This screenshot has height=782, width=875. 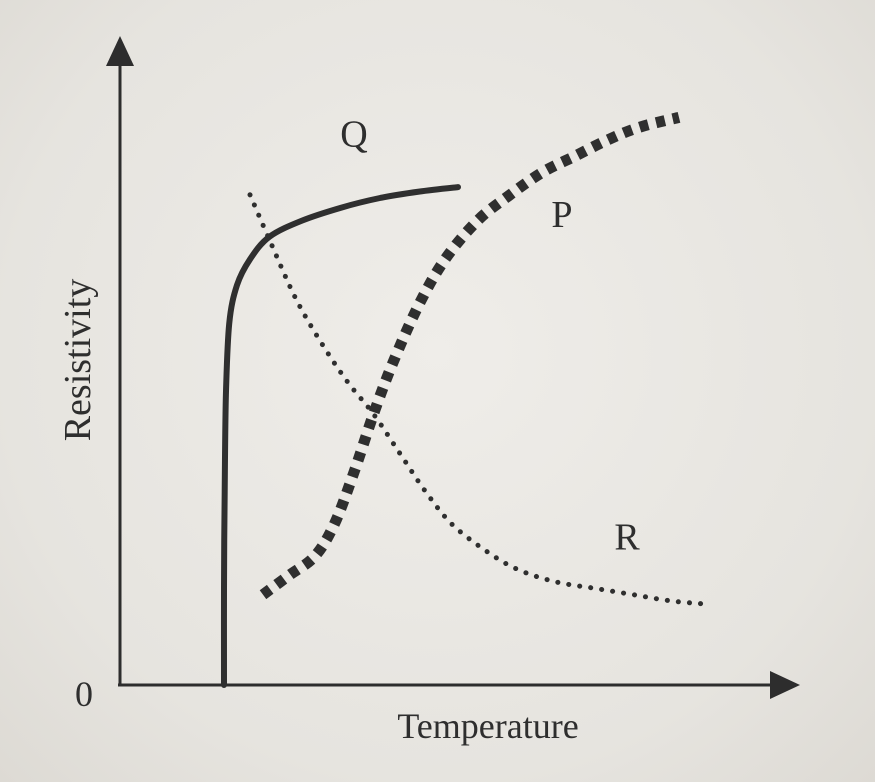 What do you see at coordinates (487, 726) in the screenshot?
I see `x-axis-label: Temperature` at bounding box center [487, 726].